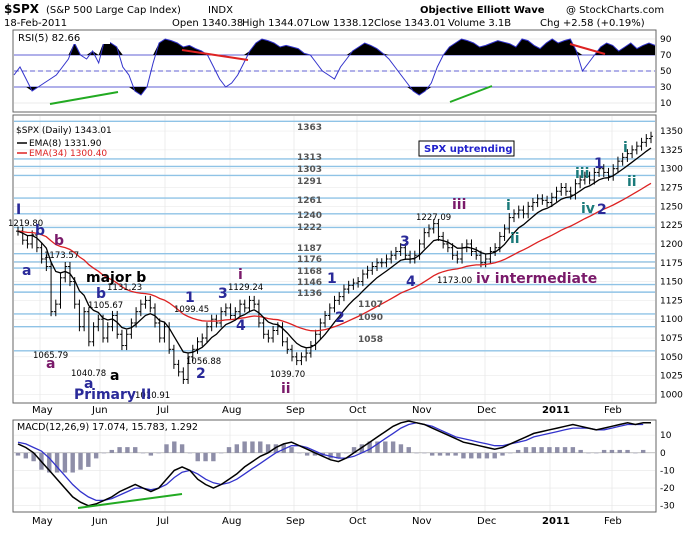 Image resolution: width=700 pixels, height=534 pixels. Describe the element at coordinates (232, 521) in the screenshot. I see `month-label-bottom: Aug` at that location.